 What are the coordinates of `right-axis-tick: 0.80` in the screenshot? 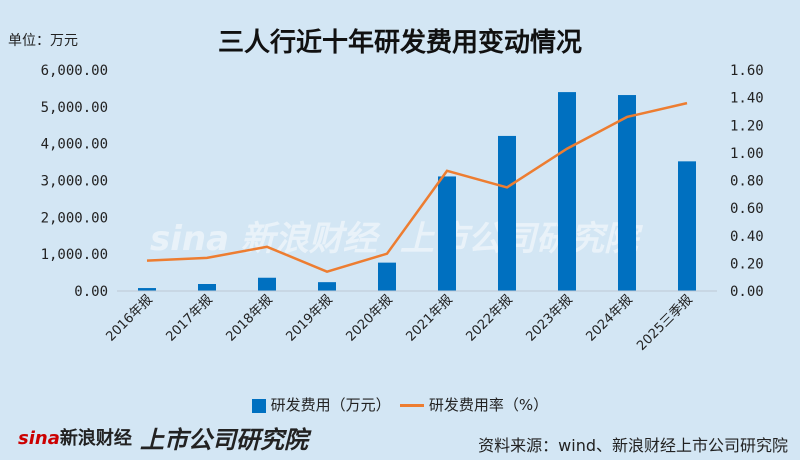 It's located at (747, 182).